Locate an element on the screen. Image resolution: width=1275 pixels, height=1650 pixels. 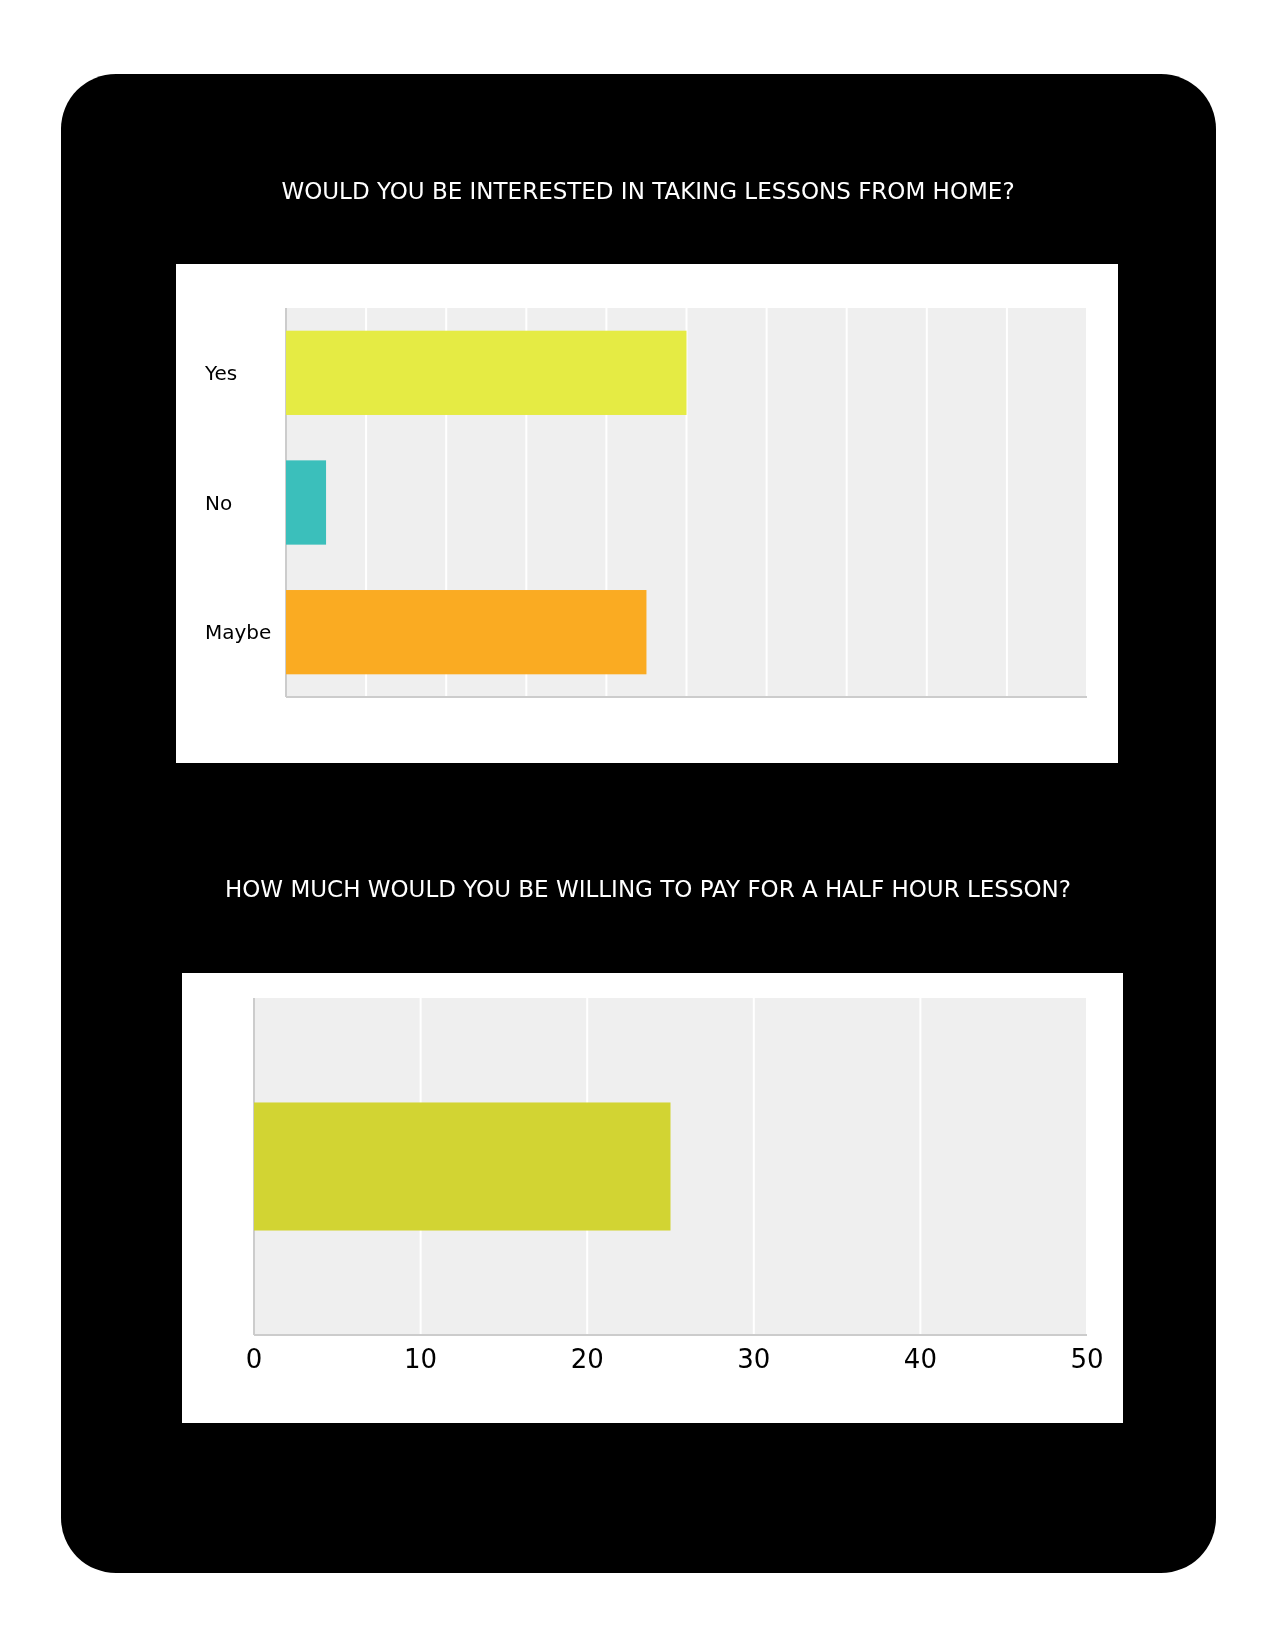
x-tick-label: 0 is located at coordinates (254, 1359).